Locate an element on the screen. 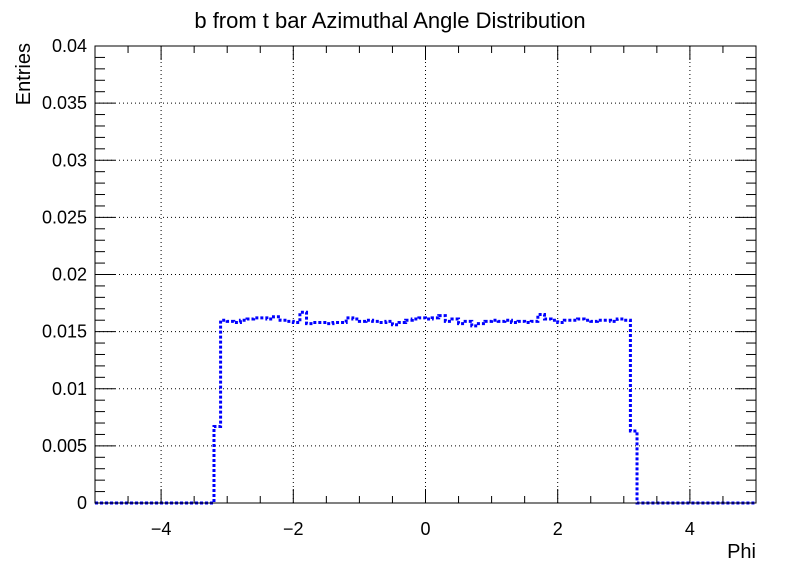  y-tick-label: 0 is located at coordinates (82, 503).